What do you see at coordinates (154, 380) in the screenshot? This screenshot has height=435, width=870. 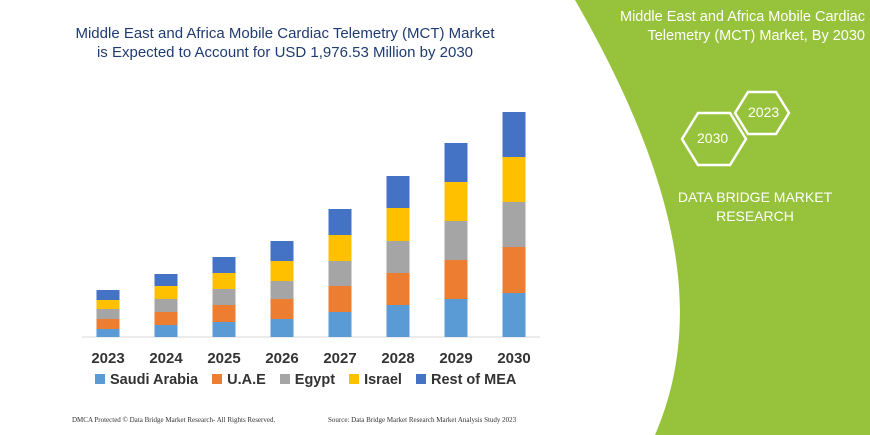 I see `legend-label: Saudi Arabia` at bounding box center [154, 380].